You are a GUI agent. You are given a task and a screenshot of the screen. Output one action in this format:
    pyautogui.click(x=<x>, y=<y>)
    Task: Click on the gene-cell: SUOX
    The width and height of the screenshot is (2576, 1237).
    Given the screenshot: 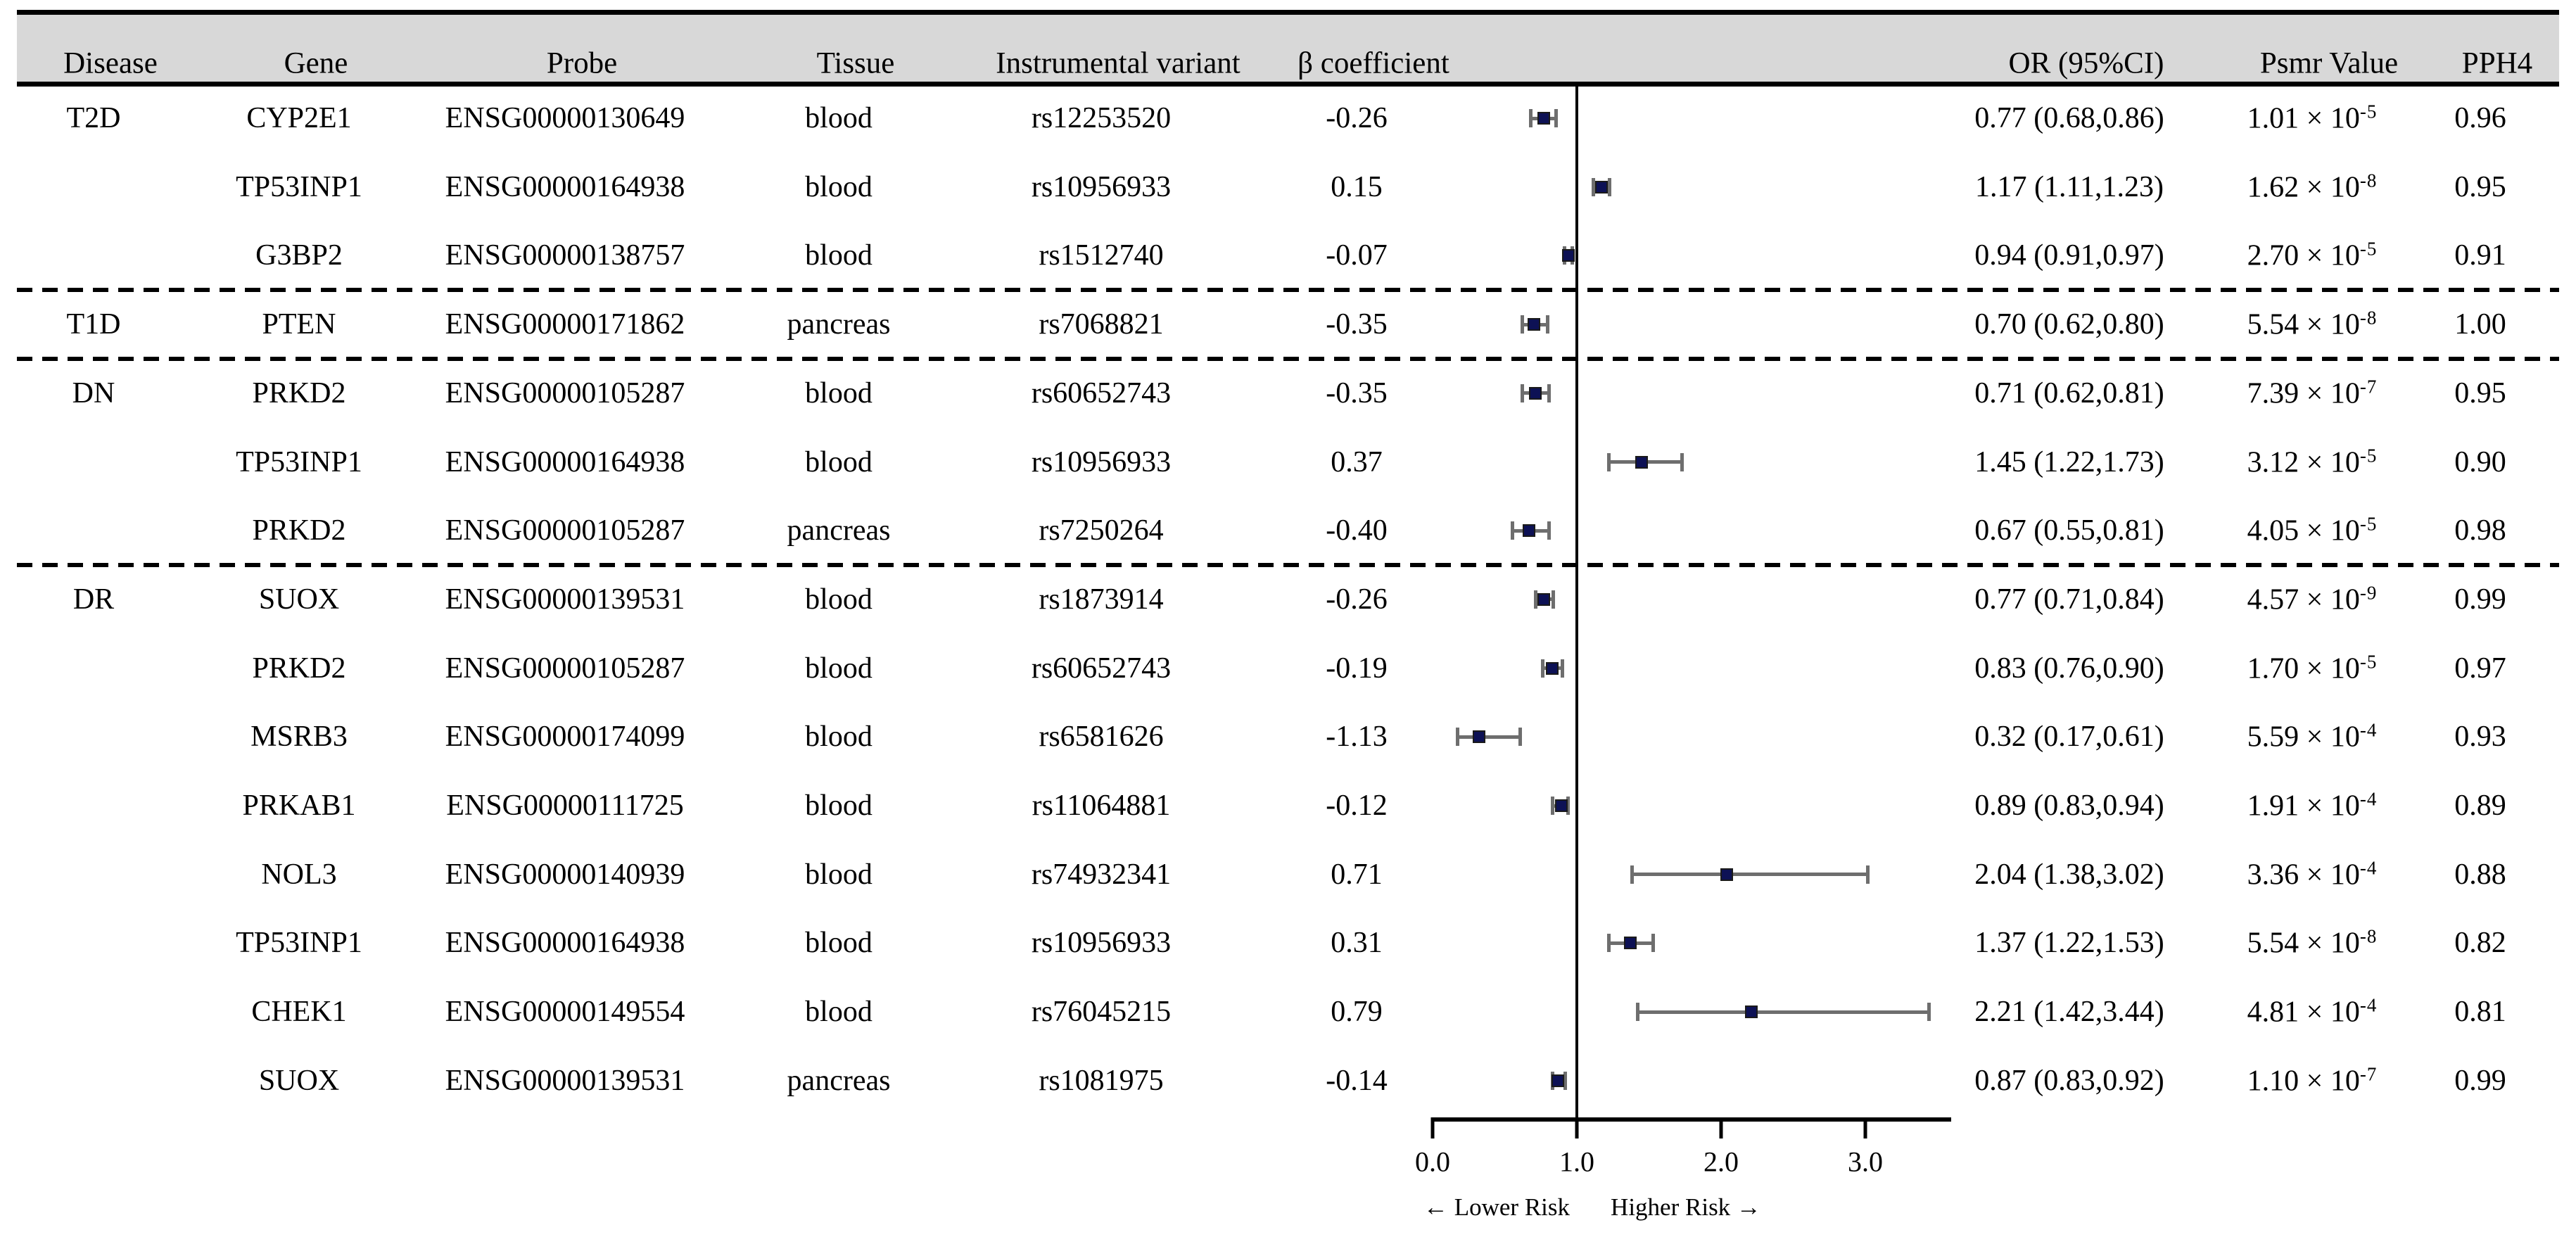 What is the action you would take?
    pyautogui.click(x=299, y=1080)
    